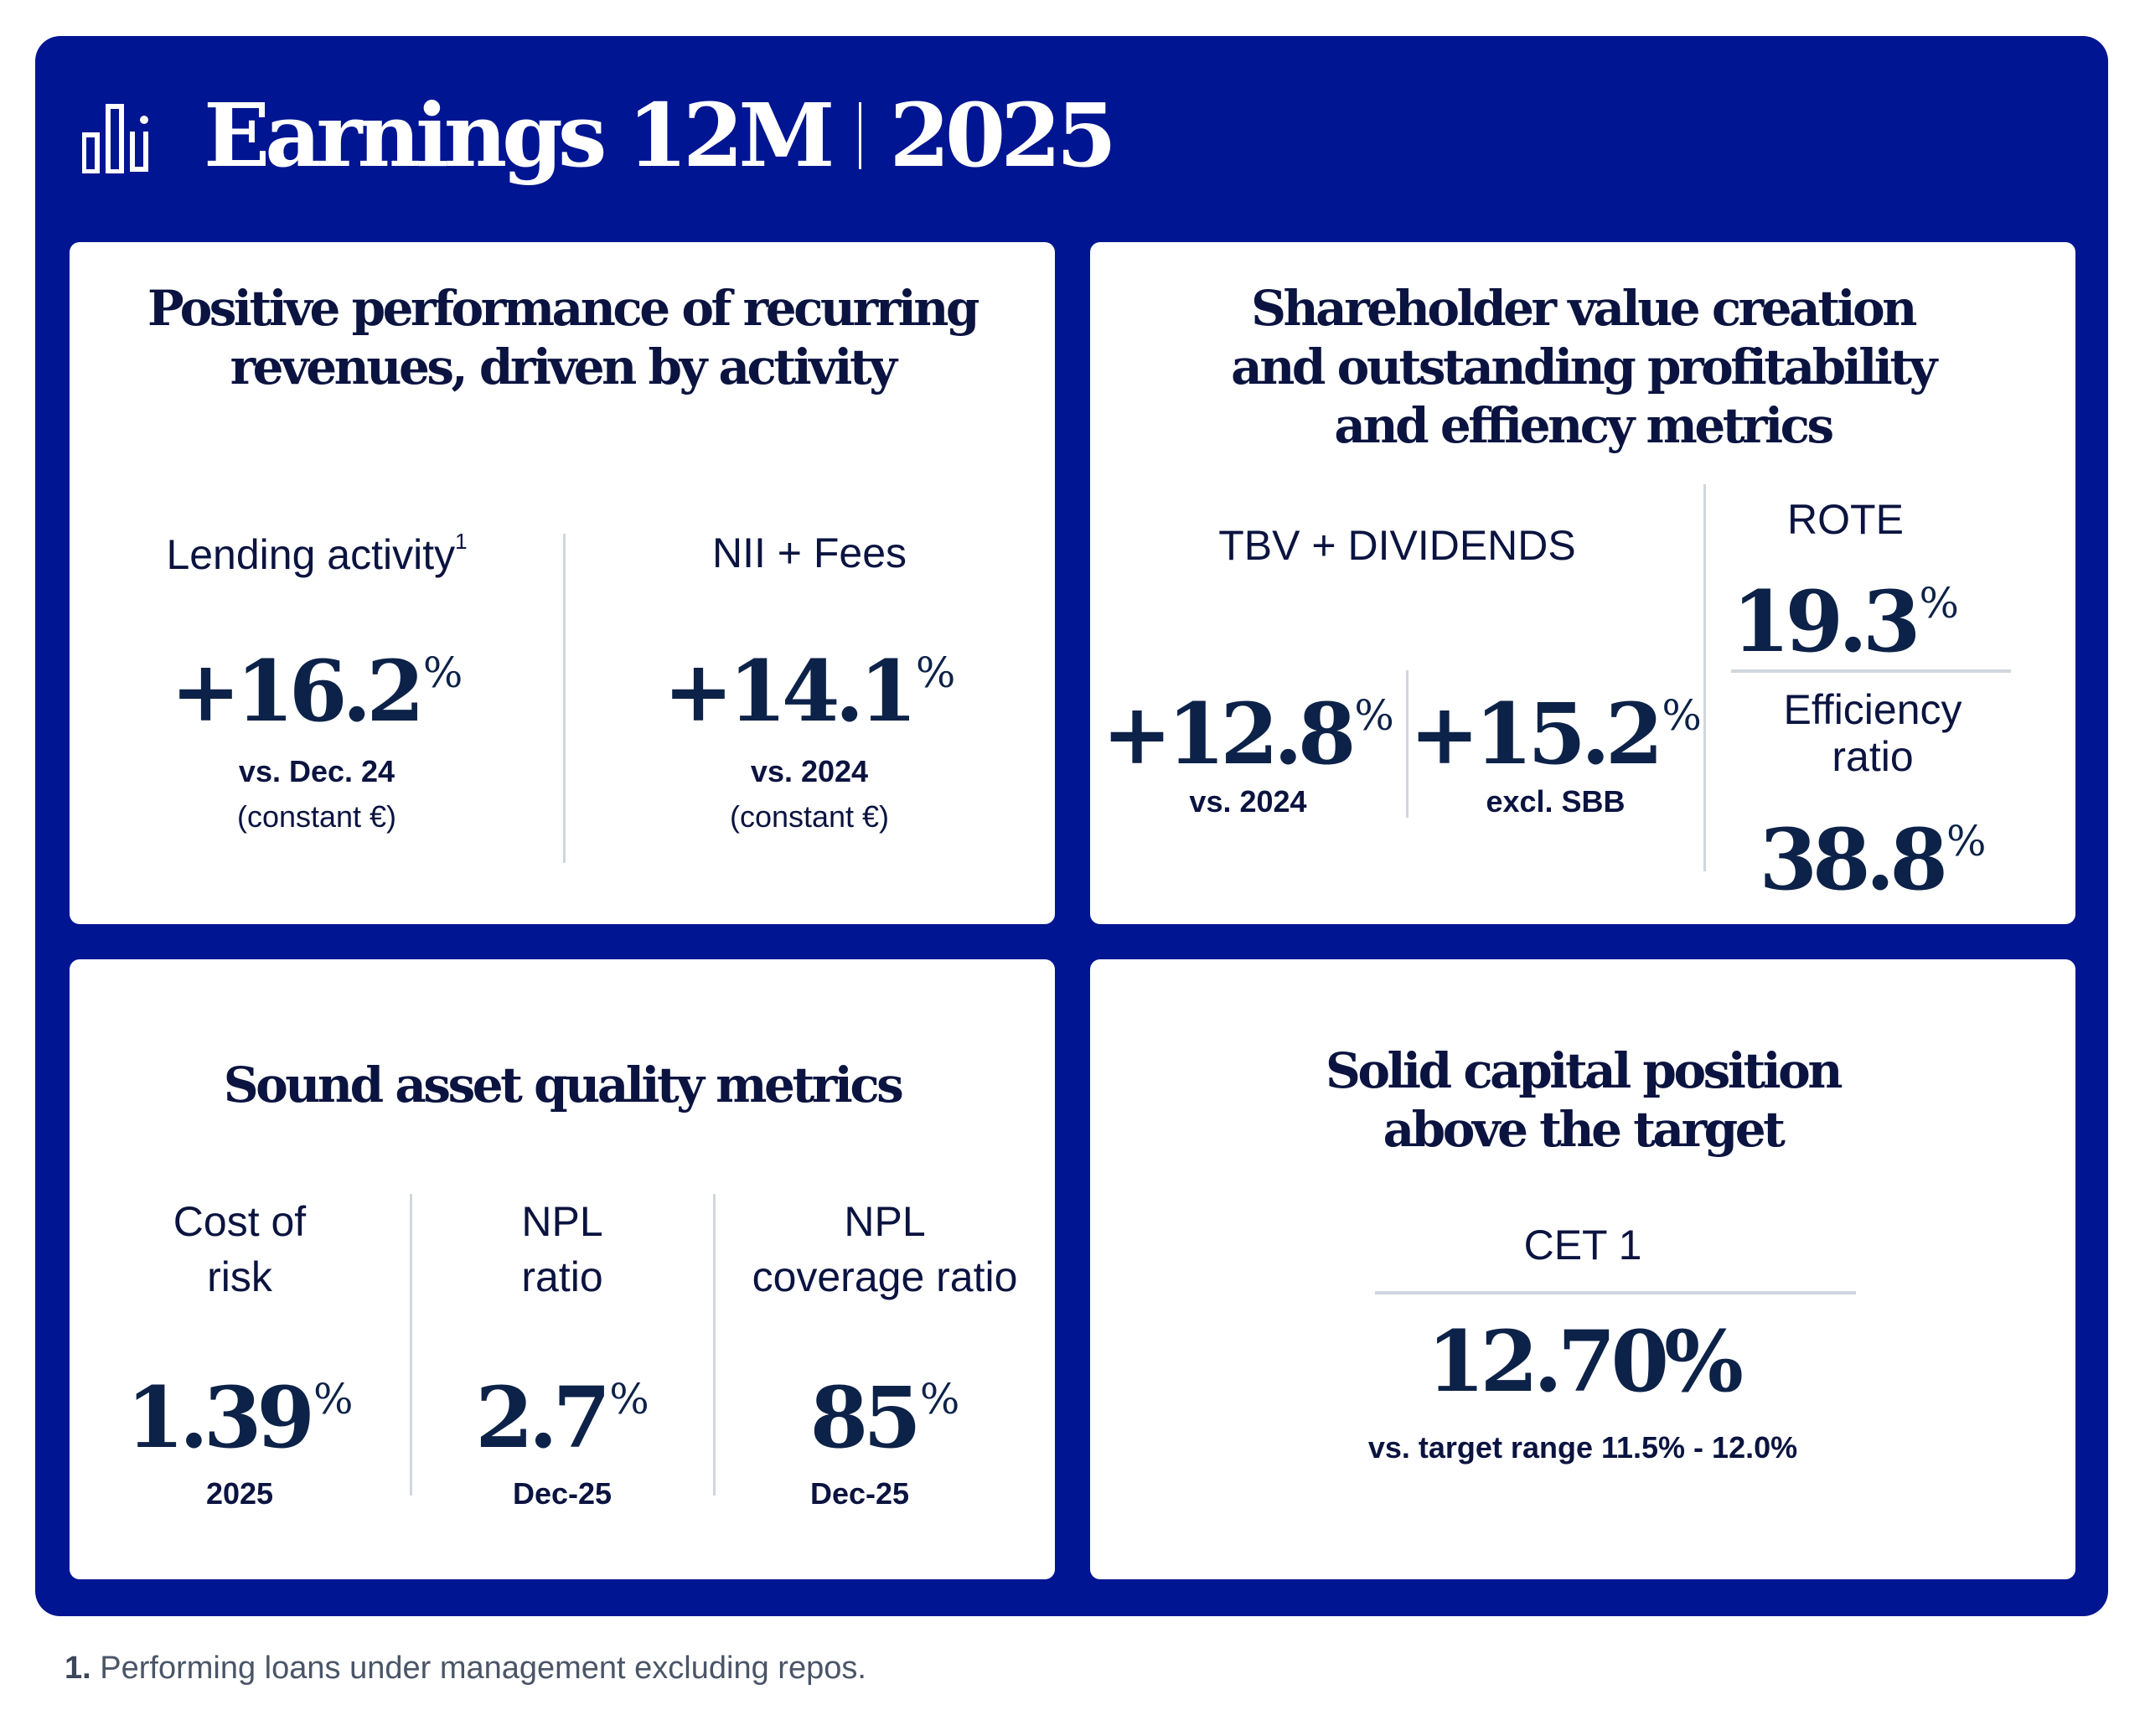 The height and width of the screenshot is (1736, 2145). Describe the element at coordinates (1397, 545) in the screenshot. I see `tbv-dividends-label: TBV + DIVIDENDS` at that location.